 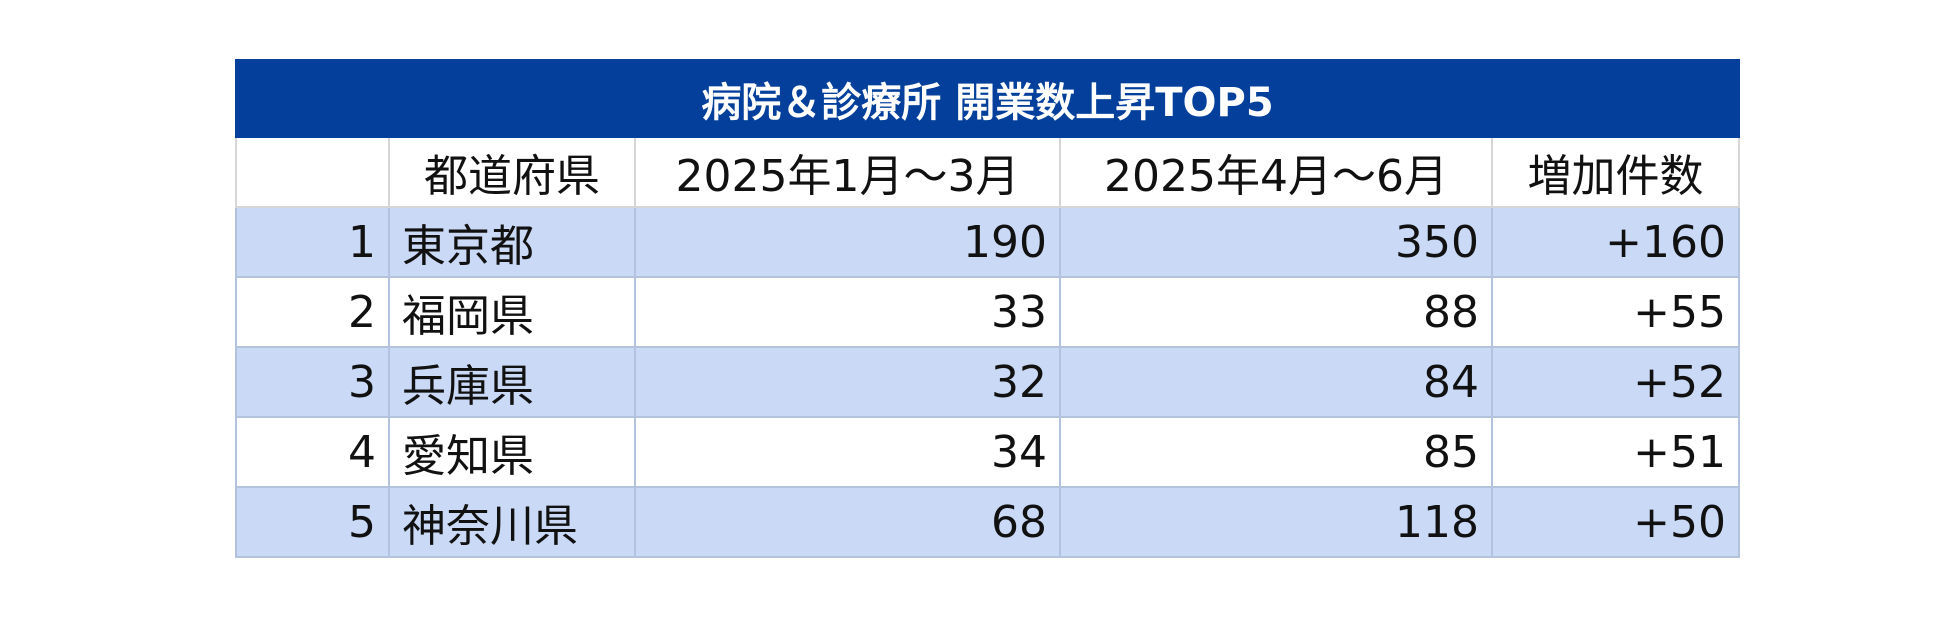 I want to click on value-cell: +52, so click(x=1615, y=382).